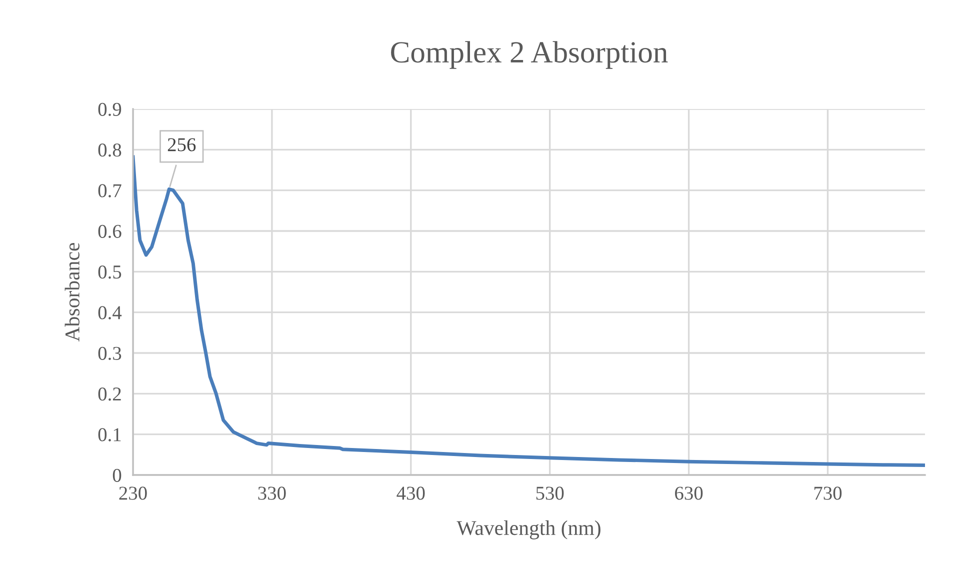  What do you see at coordinates (689, 493) in the screenshot?
I see `x-tick-label: 630` at bounding box center [689, 493].